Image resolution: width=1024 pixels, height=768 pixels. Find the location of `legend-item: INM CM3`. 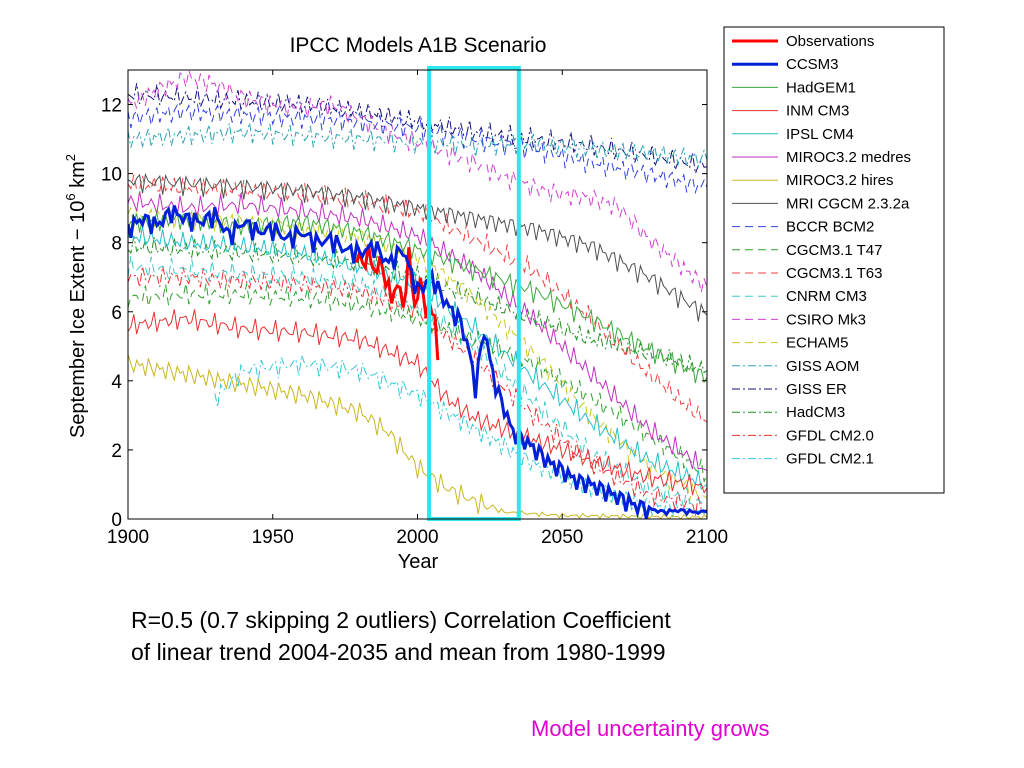

legend-item: INM CM3 is located at coordinates (790, 111).